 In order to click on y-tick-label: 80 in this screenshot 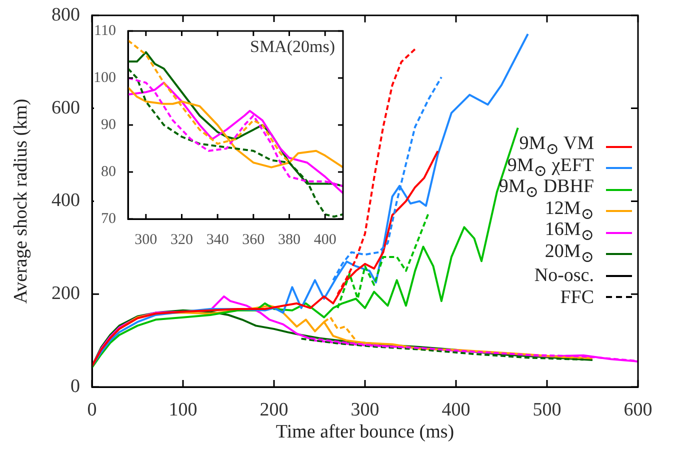, I will do `click(108, 172)`.